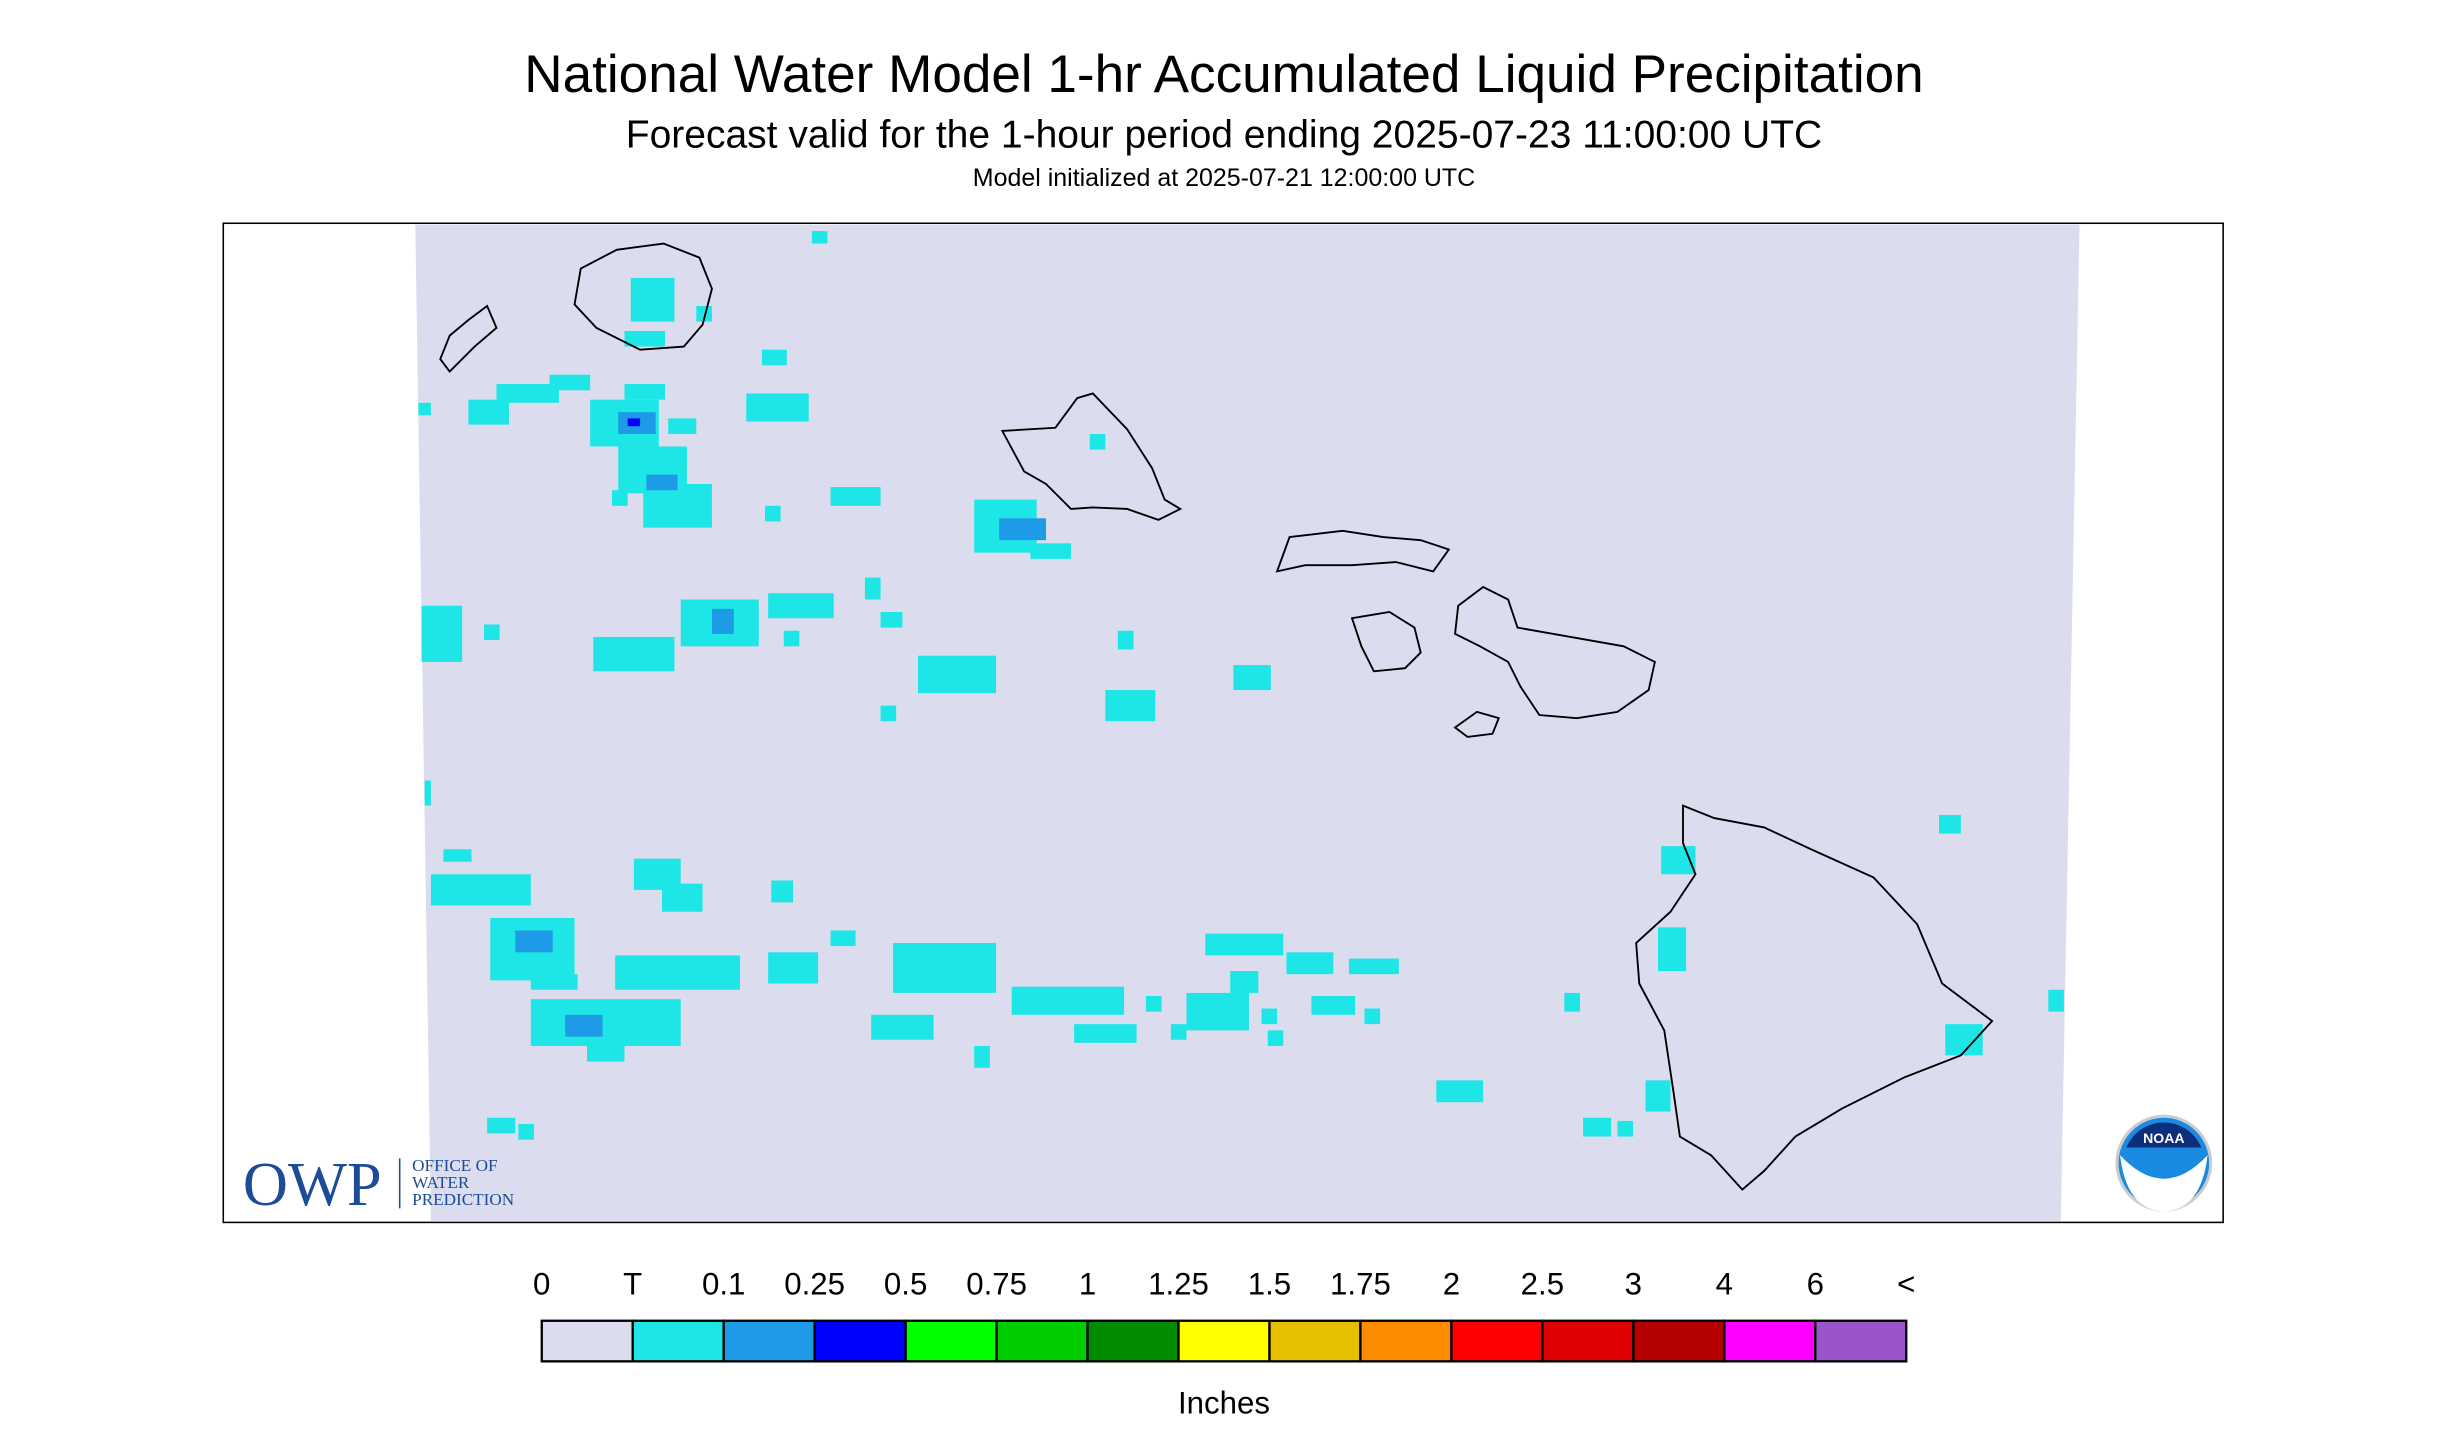  What do you see at coordinates (1224, 1315) in the screenshot?
I see `legend: 0 T 0.1 0.25 0.5 0.75 1 1.25 1.5 1.75 2 2.5 3 4 6 <` at bounding box center [1224, 1315].